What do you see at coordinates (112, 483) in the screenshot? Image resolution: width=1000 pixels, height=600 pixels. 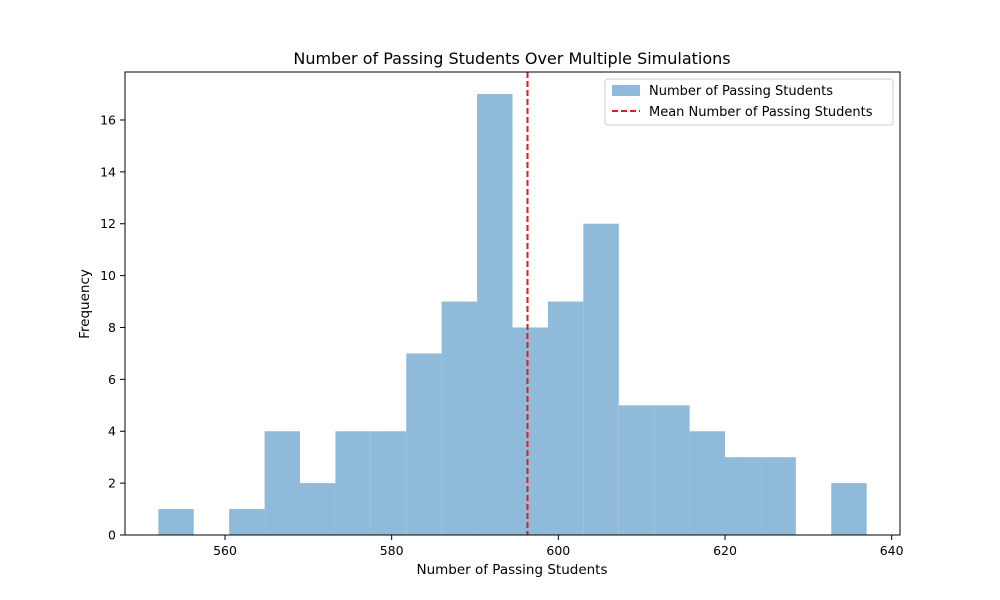 I see `y-tick-label: 2` at bounding box center [112, 483].